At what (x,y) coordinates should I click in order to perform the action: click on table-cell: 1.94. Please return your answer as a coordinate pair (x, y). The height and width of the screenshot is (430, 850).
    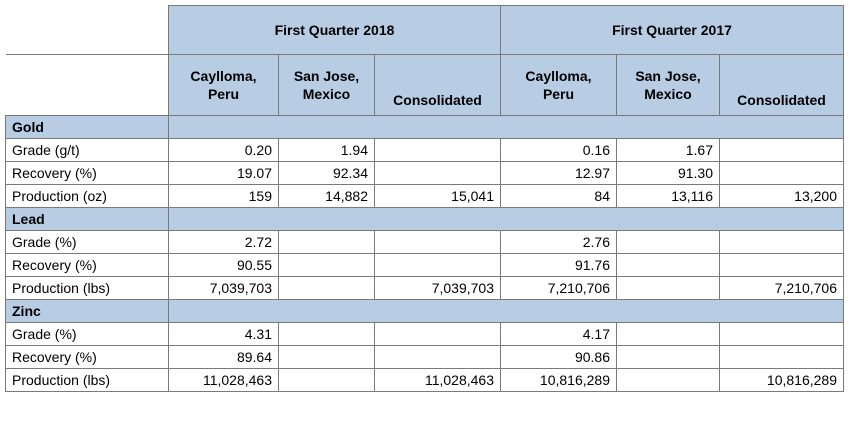
    Looking at the image, I should click on (326, 150).